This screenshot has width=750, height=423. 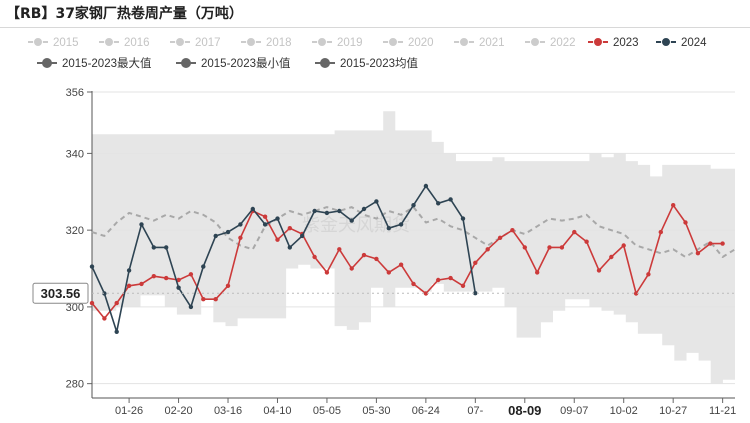 What do you see at coordinates (137, 43) in the screenshot?
I see `legend-label: 2016` at bounding box center [137, 43].